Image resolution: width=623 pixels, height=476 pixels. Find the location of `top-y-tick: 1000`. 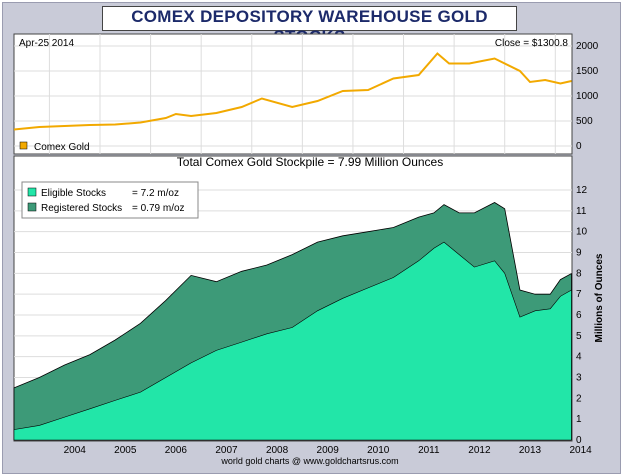

top-y-tick: 1000 is located at coordinates (587, 96).